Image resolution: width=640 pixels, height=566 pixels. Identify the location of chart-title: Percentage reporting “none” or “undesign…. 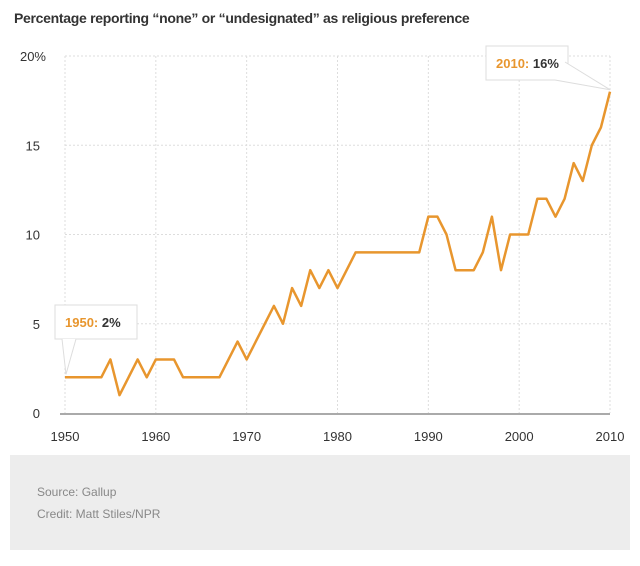
(242, 18).